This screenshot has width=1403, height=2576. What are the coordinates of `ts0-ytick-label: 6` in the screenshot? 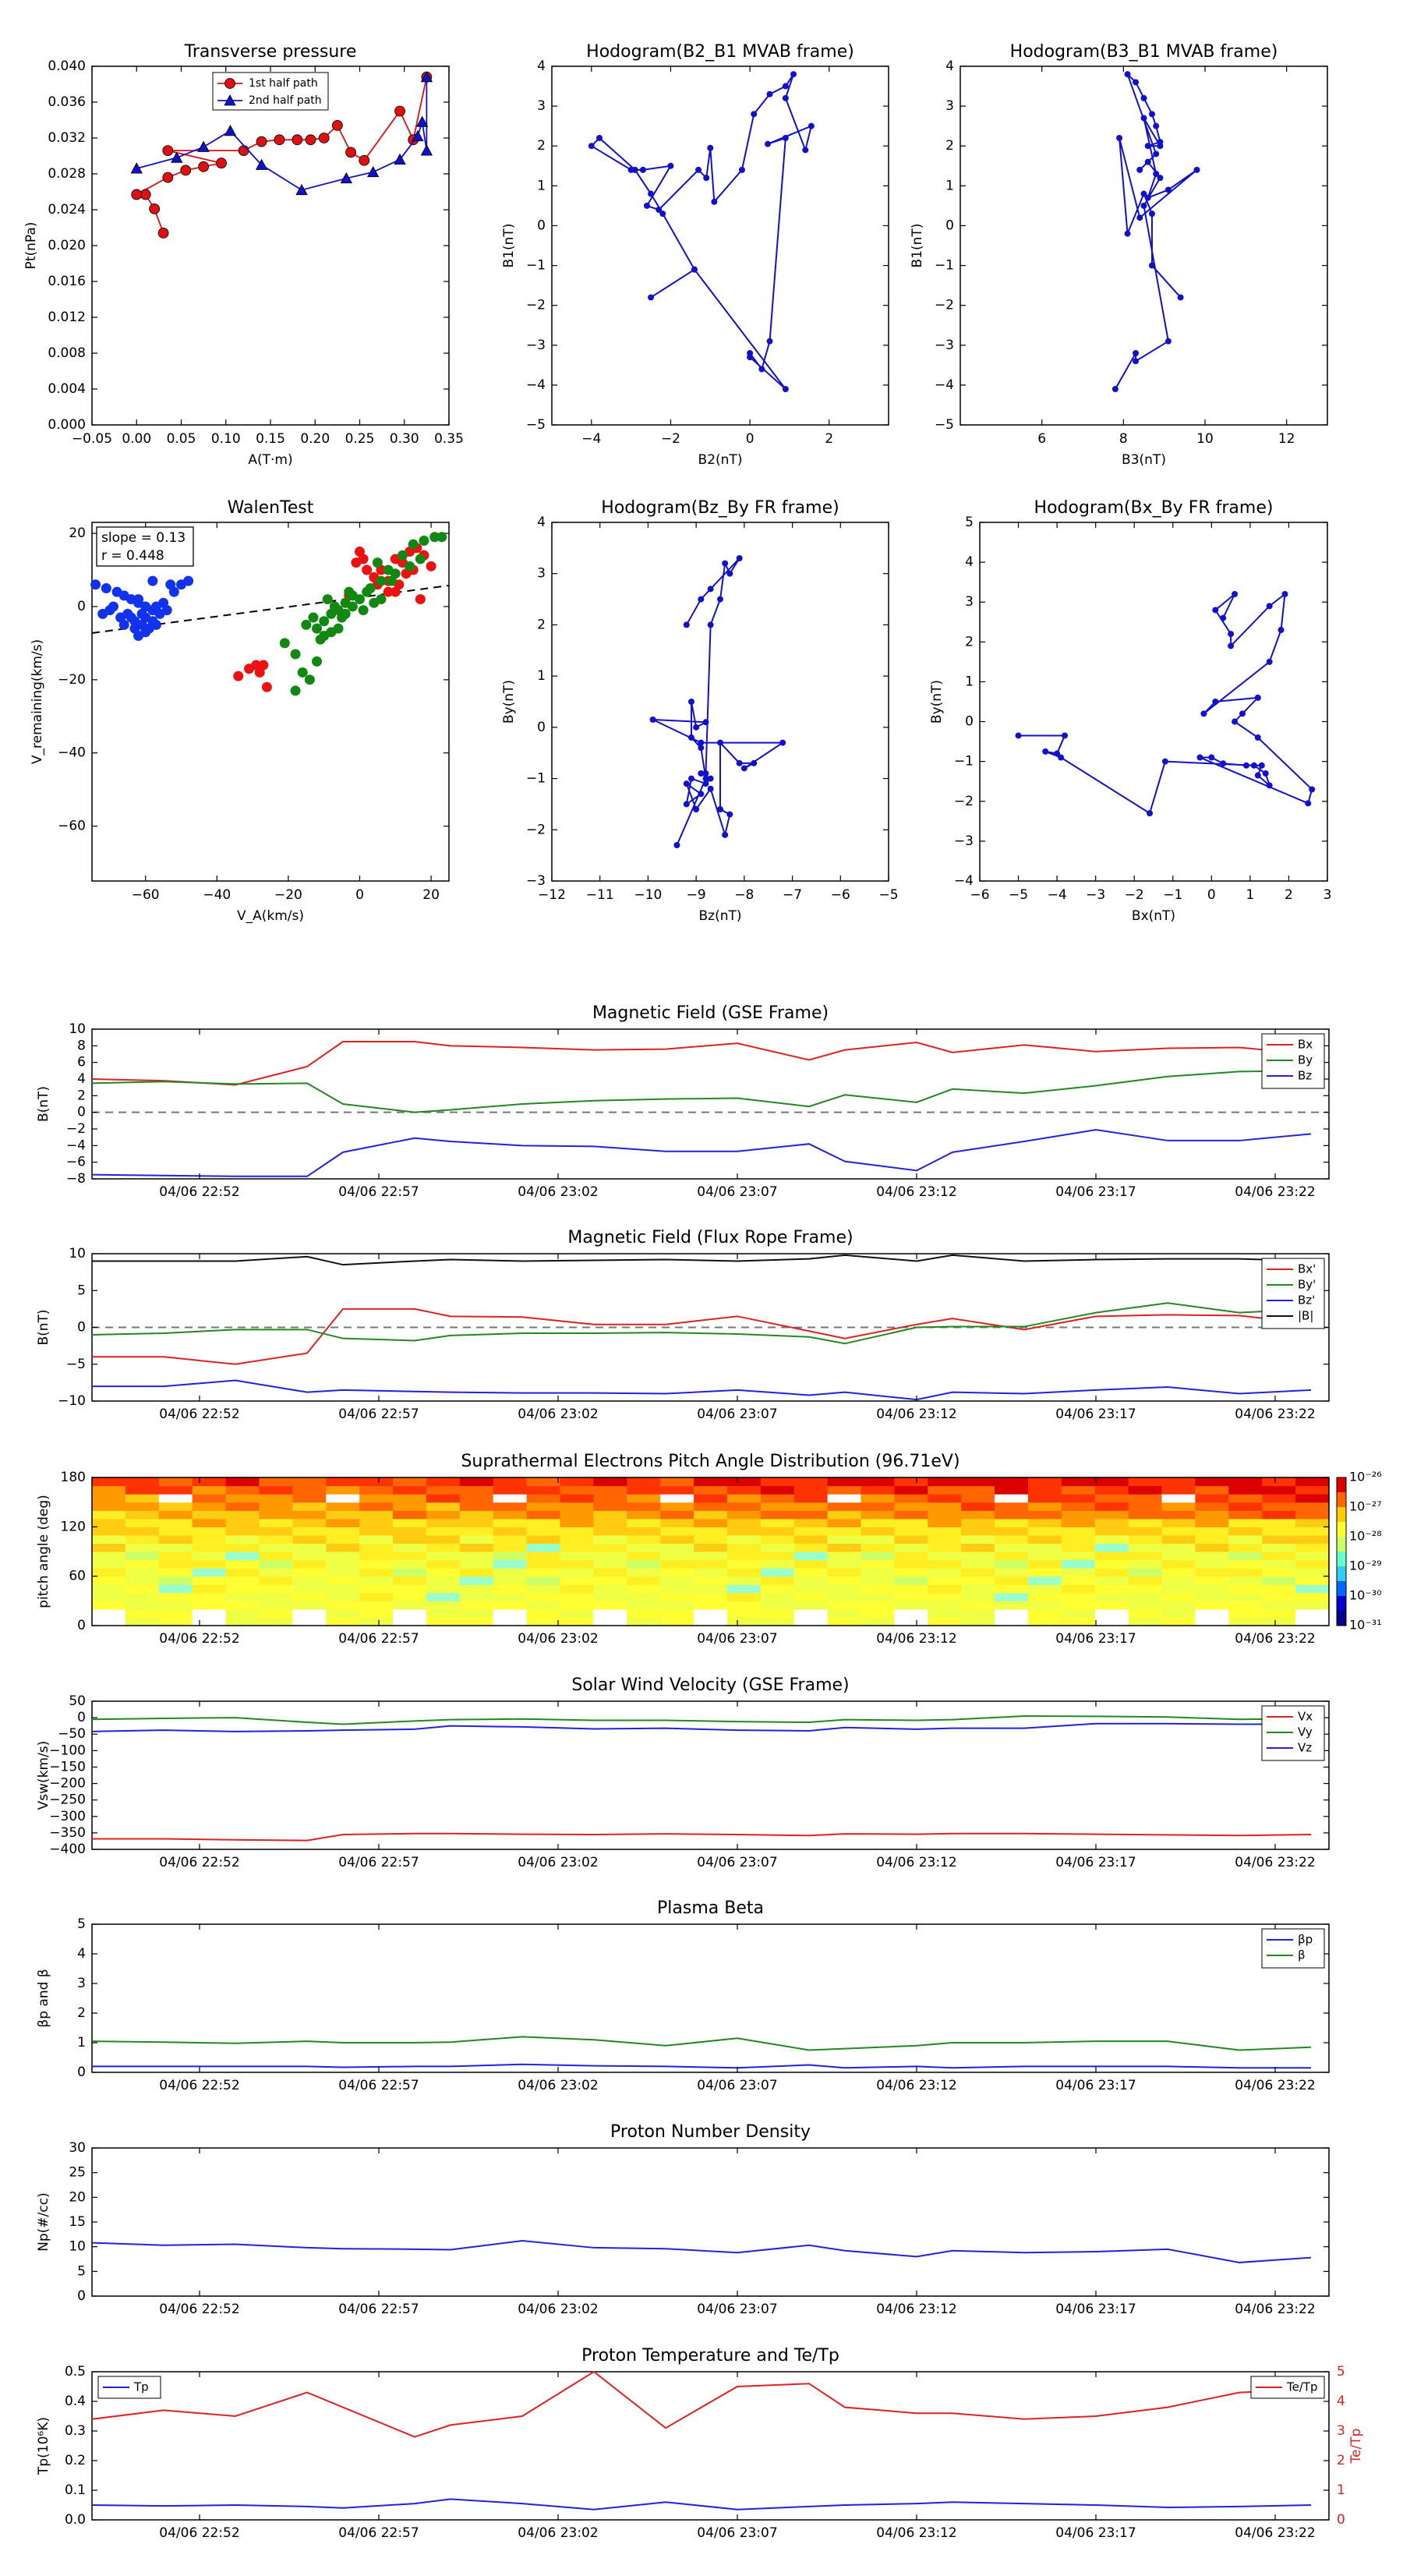 It's located at (81, 1062).